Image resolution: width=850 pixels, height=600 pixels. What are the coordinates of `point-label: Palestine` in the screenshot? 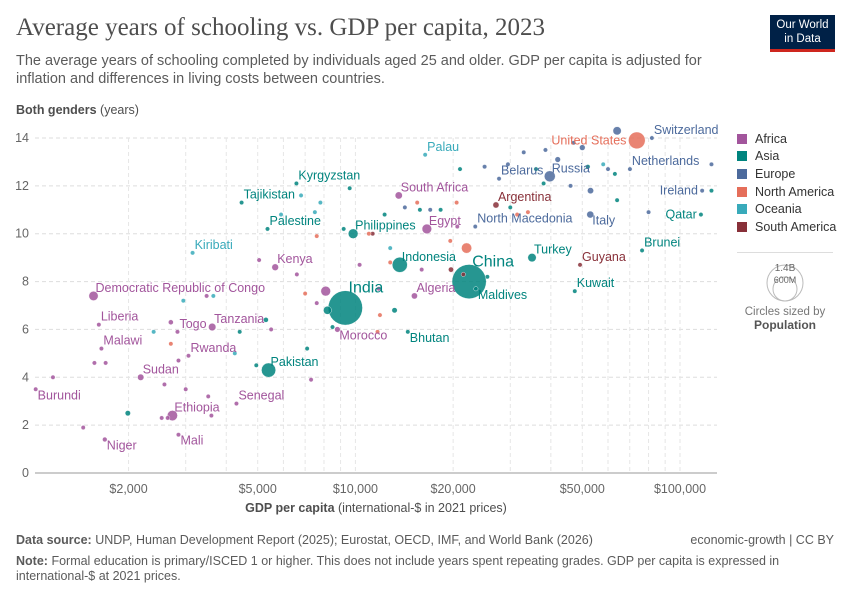 It's located at (295, 221).